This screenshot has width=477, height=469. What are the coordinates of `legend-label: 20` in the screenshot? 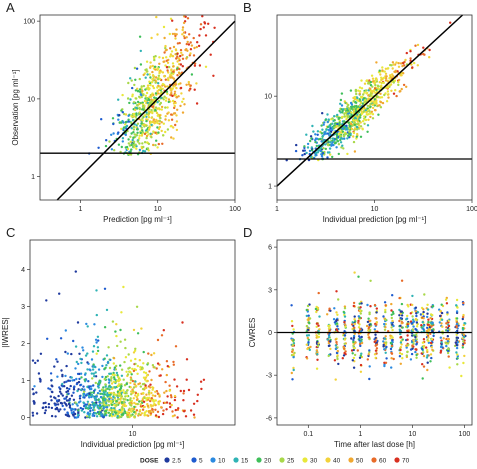 It's located at (268, 461).